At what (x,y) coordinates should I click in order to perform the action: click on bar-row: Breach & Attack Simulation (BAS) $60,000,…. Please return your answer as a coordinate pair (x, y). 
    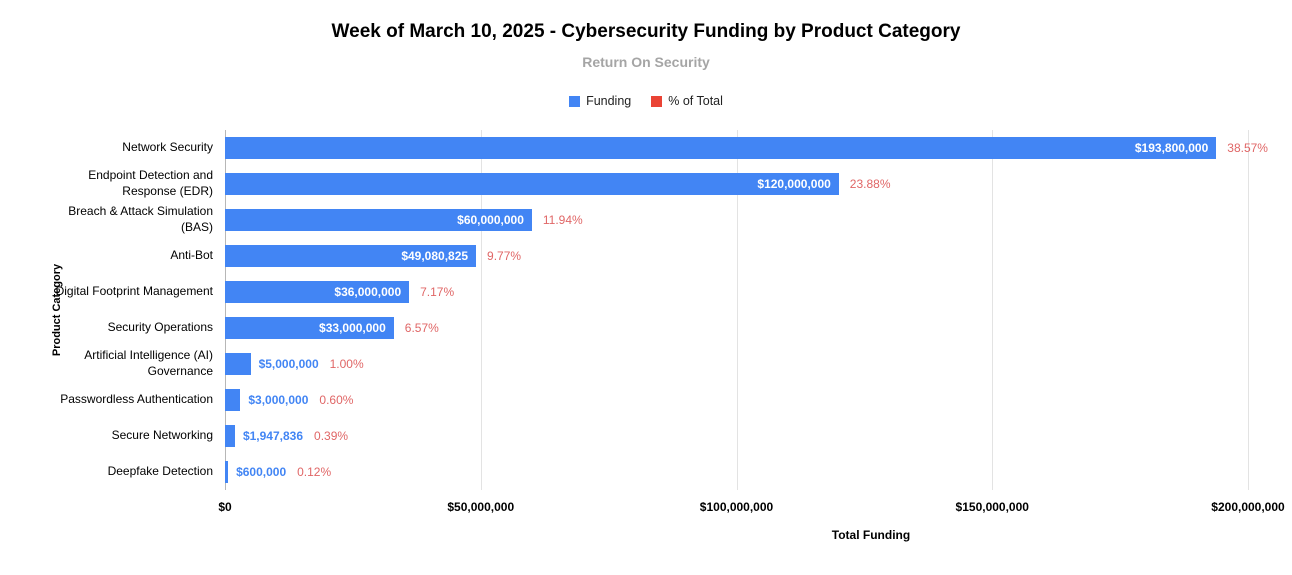
    Looking at the image, I should click on (646, 220).